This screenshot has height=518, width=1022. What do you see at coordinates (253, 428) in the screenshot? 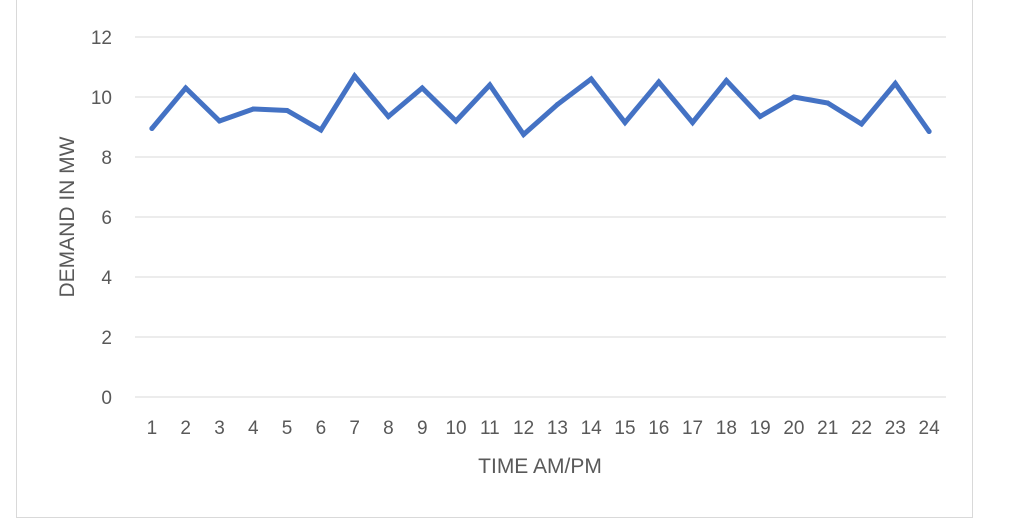
I see `x-tick-label: 4` at bounding box center [253, 428].